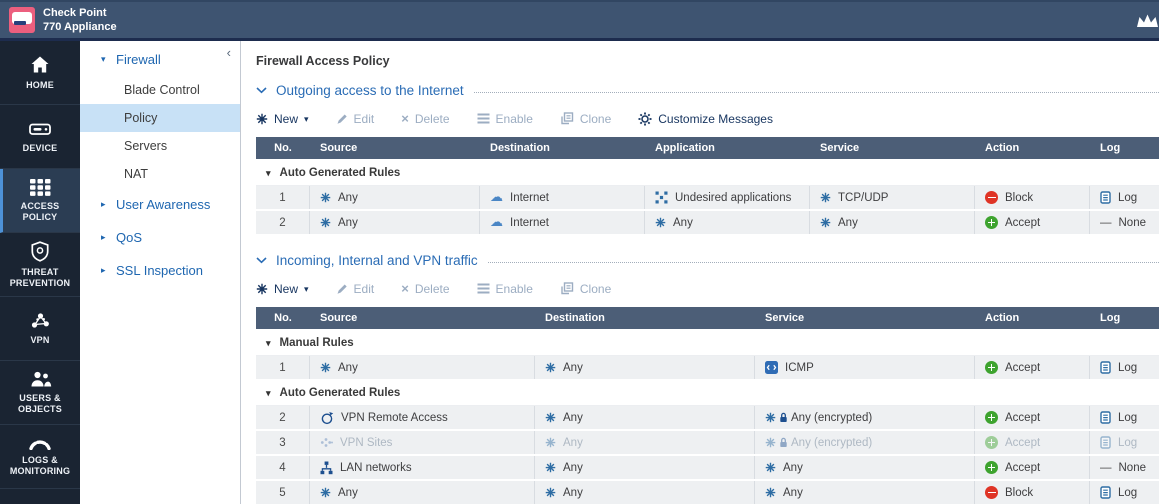 The width and height of the screenshot is (1159, 504). What do you see at coordinates (160, 118) in the screenshot?
I see `menu-item-policy: Policy` at bounding box center [160, 118].